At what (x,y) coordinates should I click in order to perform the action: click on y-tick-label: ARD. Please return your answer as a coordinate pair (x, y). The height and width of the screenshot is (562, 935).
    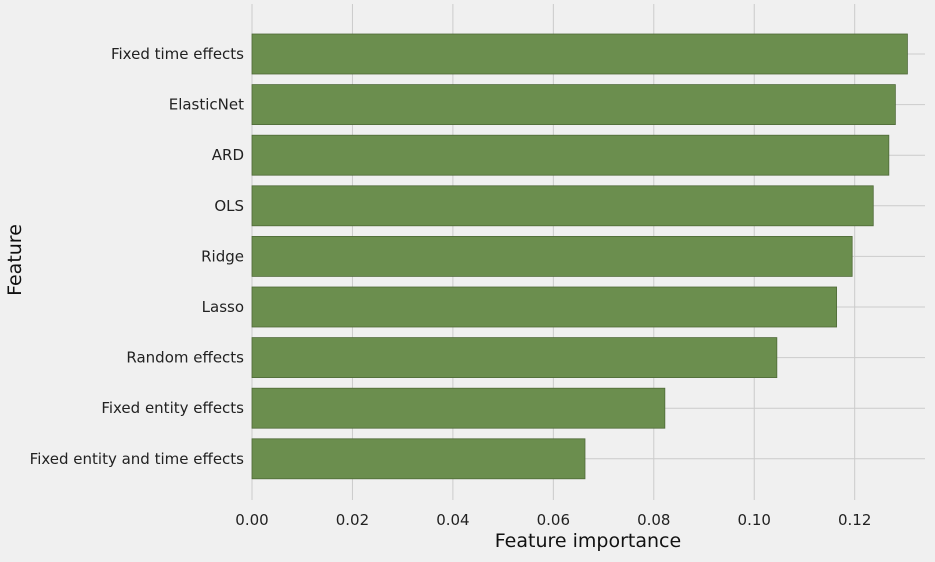
    Looking at the image, I should click on (228, 155).